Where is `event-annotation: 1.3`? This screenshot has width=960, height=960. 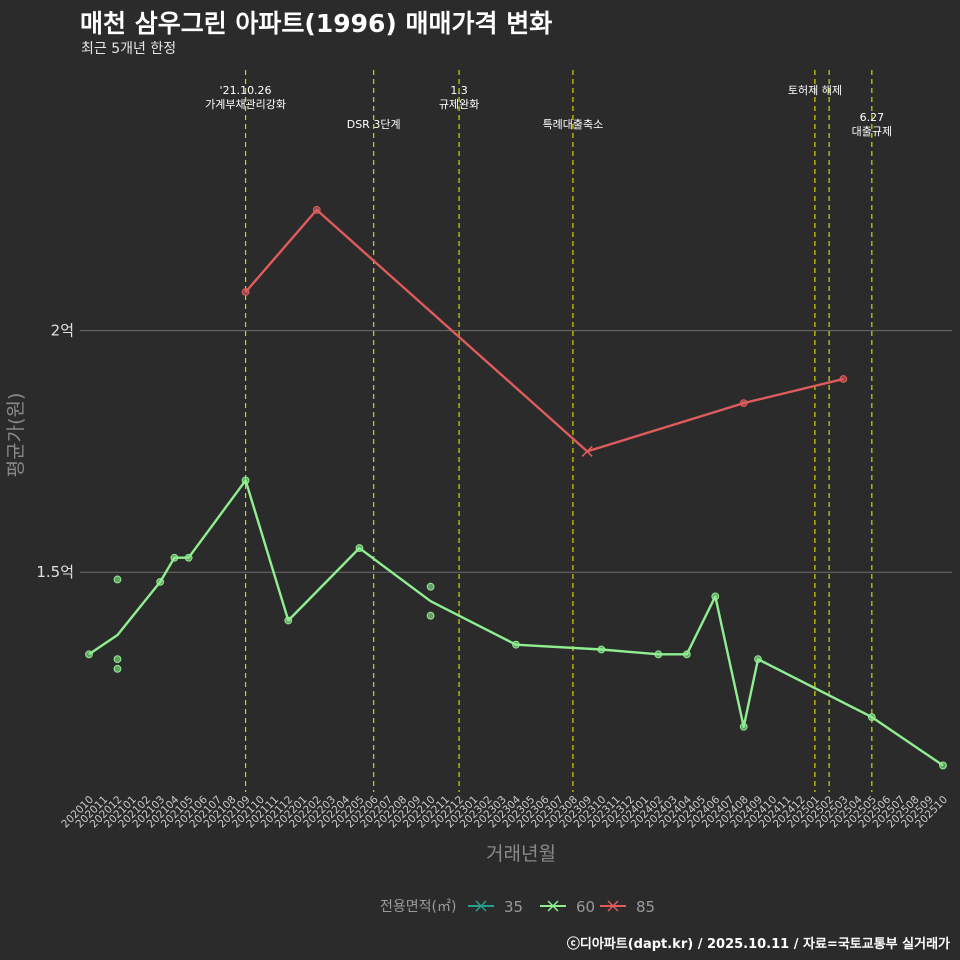 event-annotation: 1.3 is located at coordinates (459, 90).